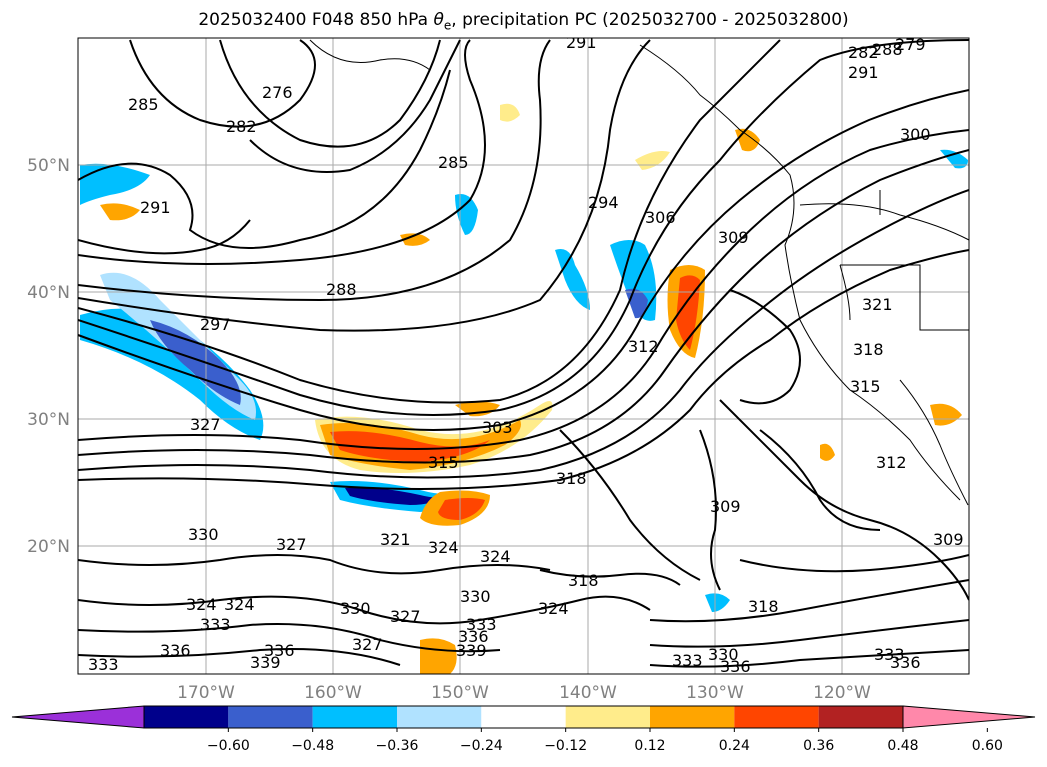  What do you see at coordinates (565, 746) in the screenshot?
I see `colorbar-tick-label: −0.12` at bounding box center [565, 746].